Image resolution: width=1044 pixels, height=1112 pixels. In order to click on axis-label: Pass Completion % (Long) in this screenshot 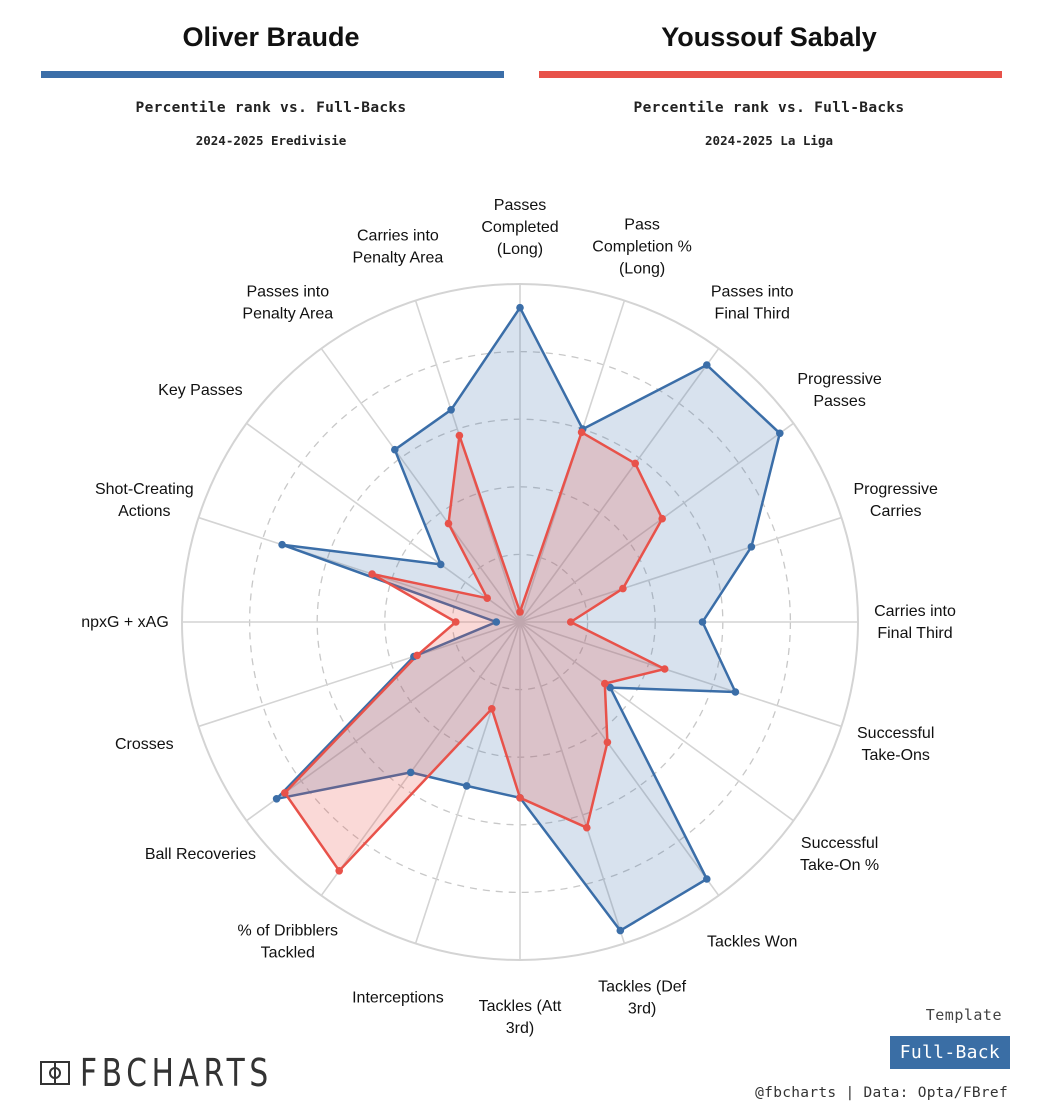, I will do `click(642, 246)`.